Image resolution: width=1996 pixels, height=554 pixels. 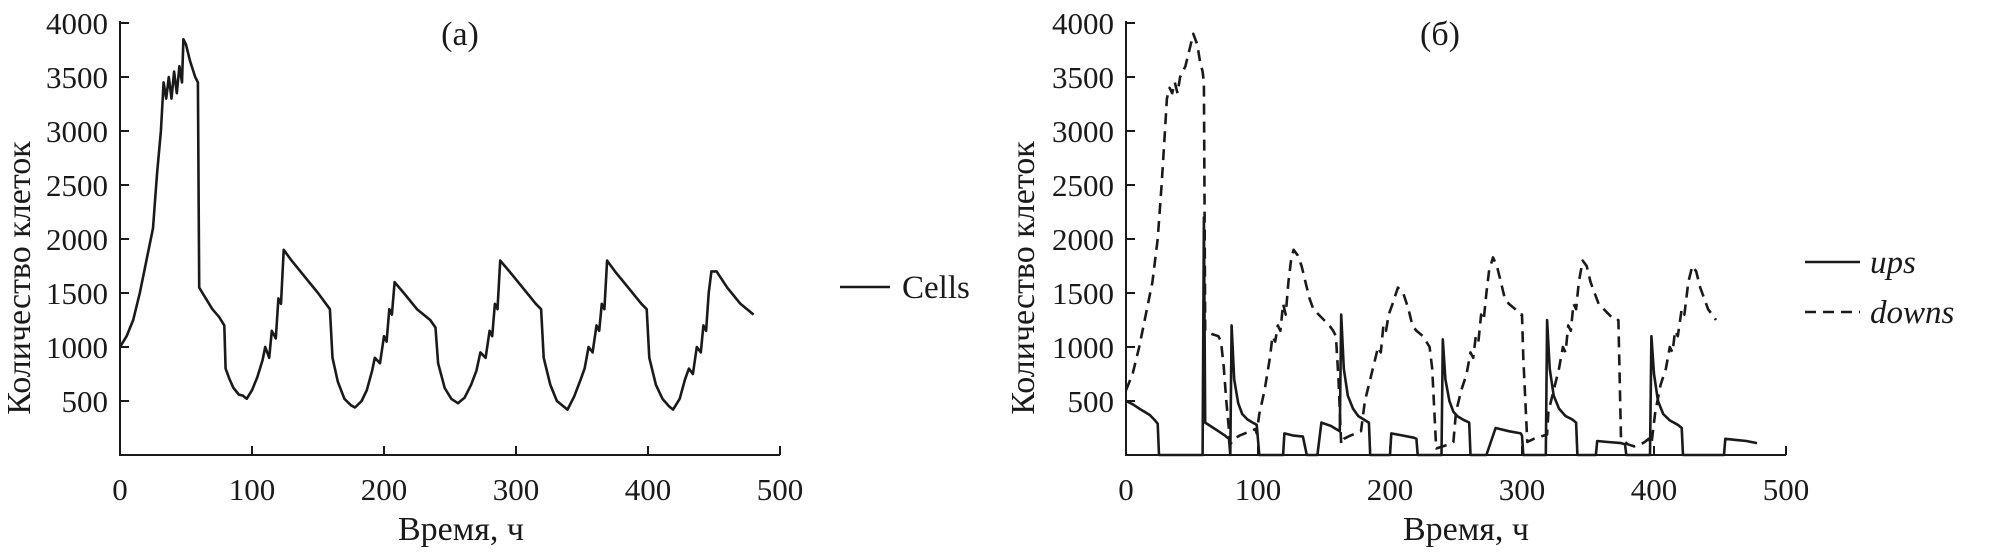 I want to click on panel-b-legend: ups downs, so click(x=1879, y=288).